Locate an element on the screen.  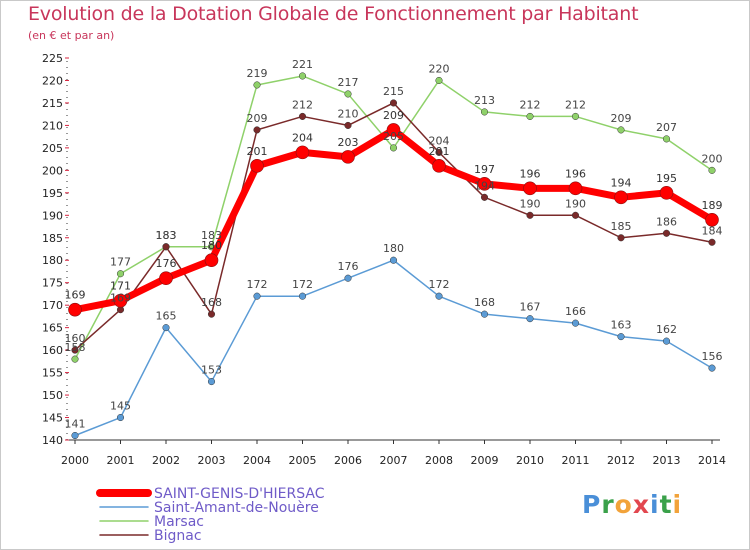
data-label-saint-amant-de-nouere: 180 is located at coordinates (393, 248).